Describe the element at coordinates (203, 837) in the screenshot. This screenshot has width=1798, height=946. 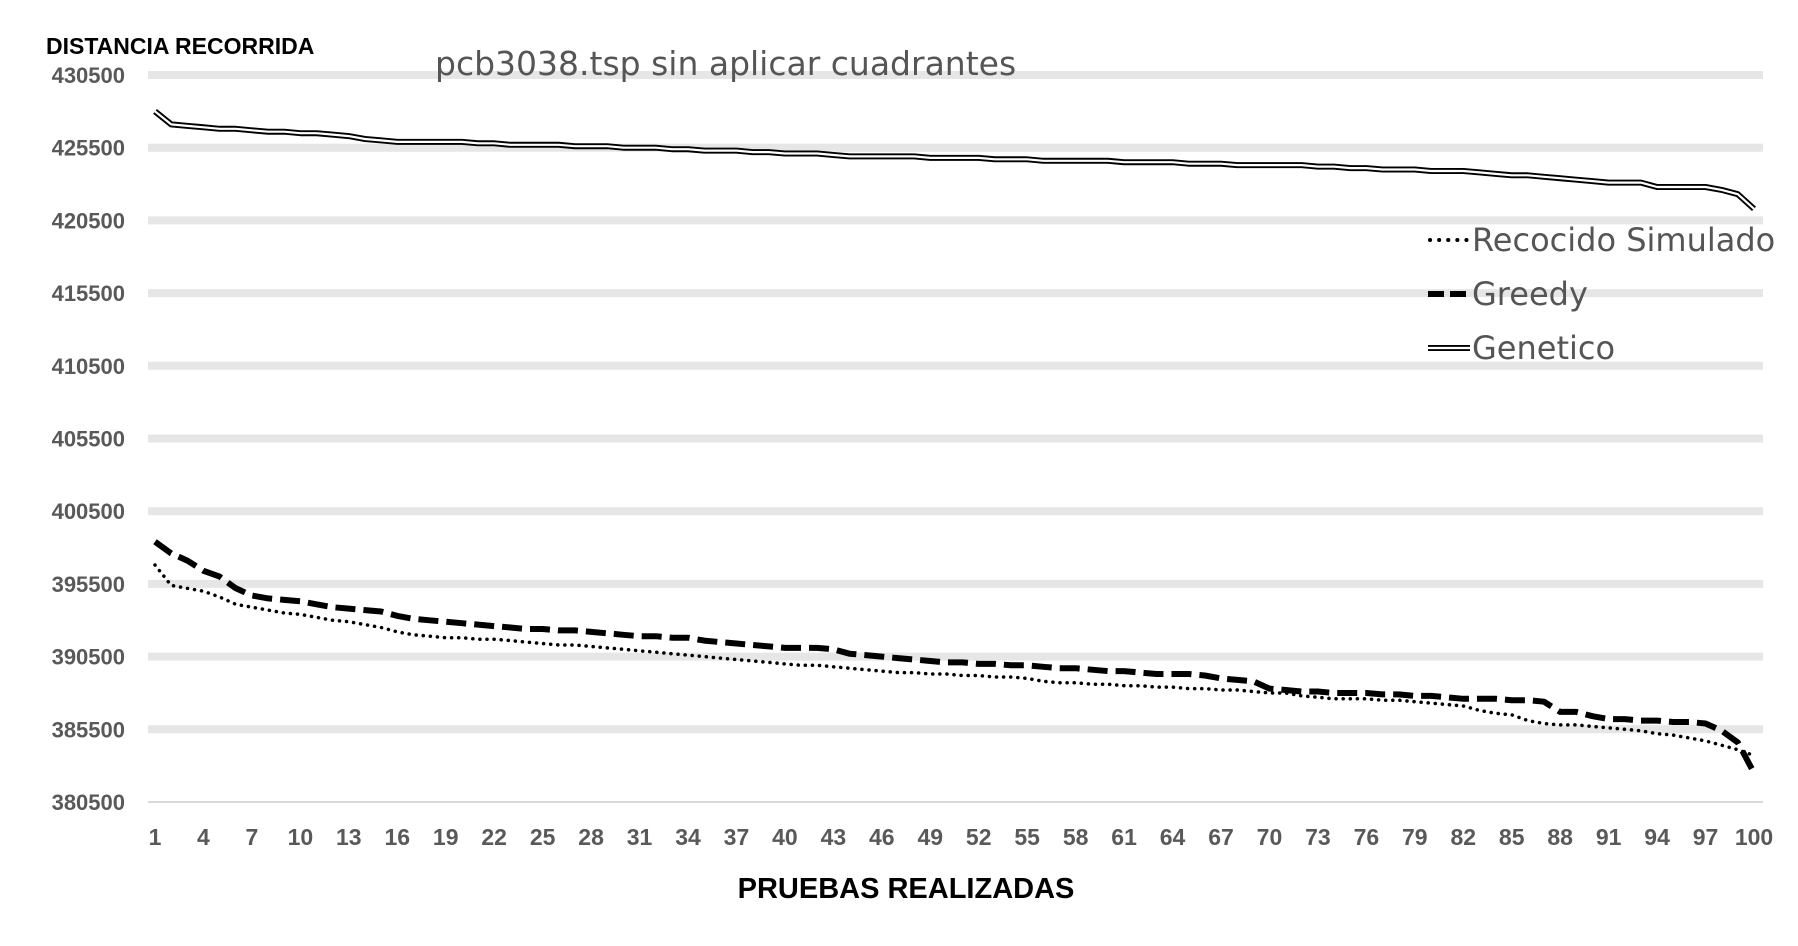
I see `x-tick-label: 4` at that location.